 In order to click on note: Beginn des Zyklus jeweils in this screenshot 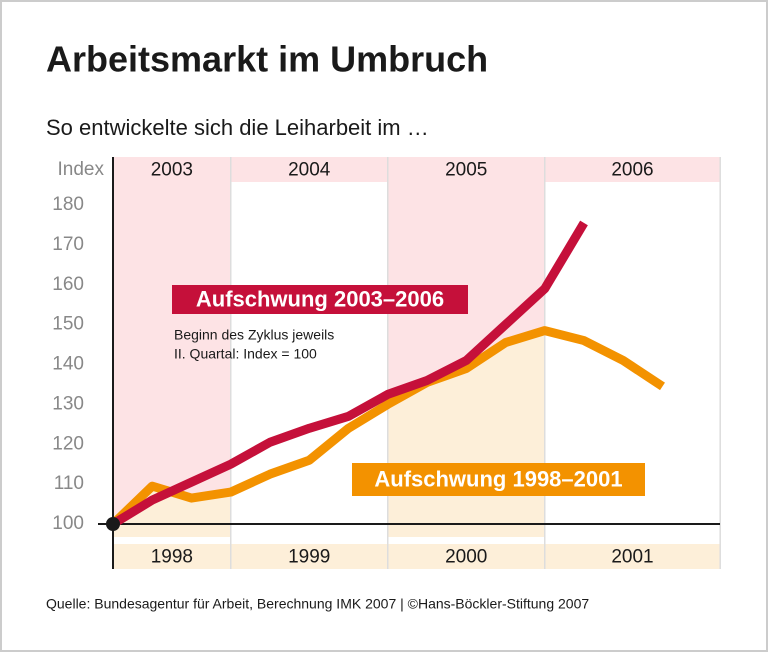, I will do `click(254, 335)`.